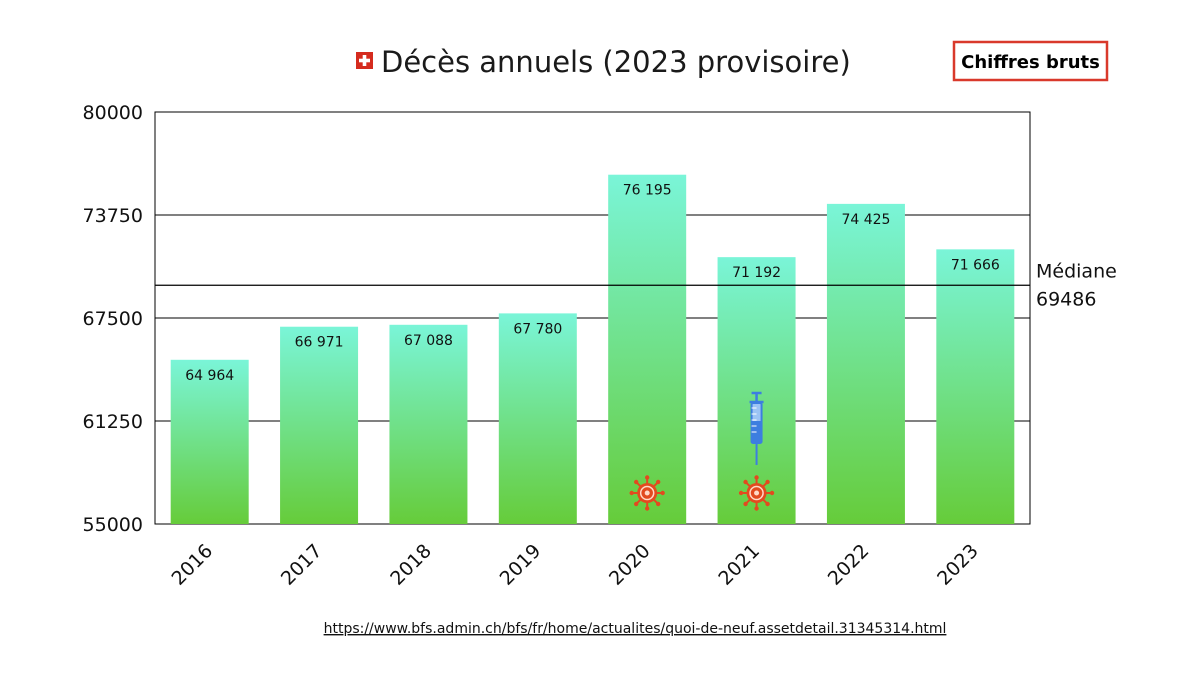 This screenshot has width=1200, height=675. What do you see at coordinates (958, 565) in the screenshot?
I see `x-tick-label-2023: 2023` at bounding box center [958, 565].